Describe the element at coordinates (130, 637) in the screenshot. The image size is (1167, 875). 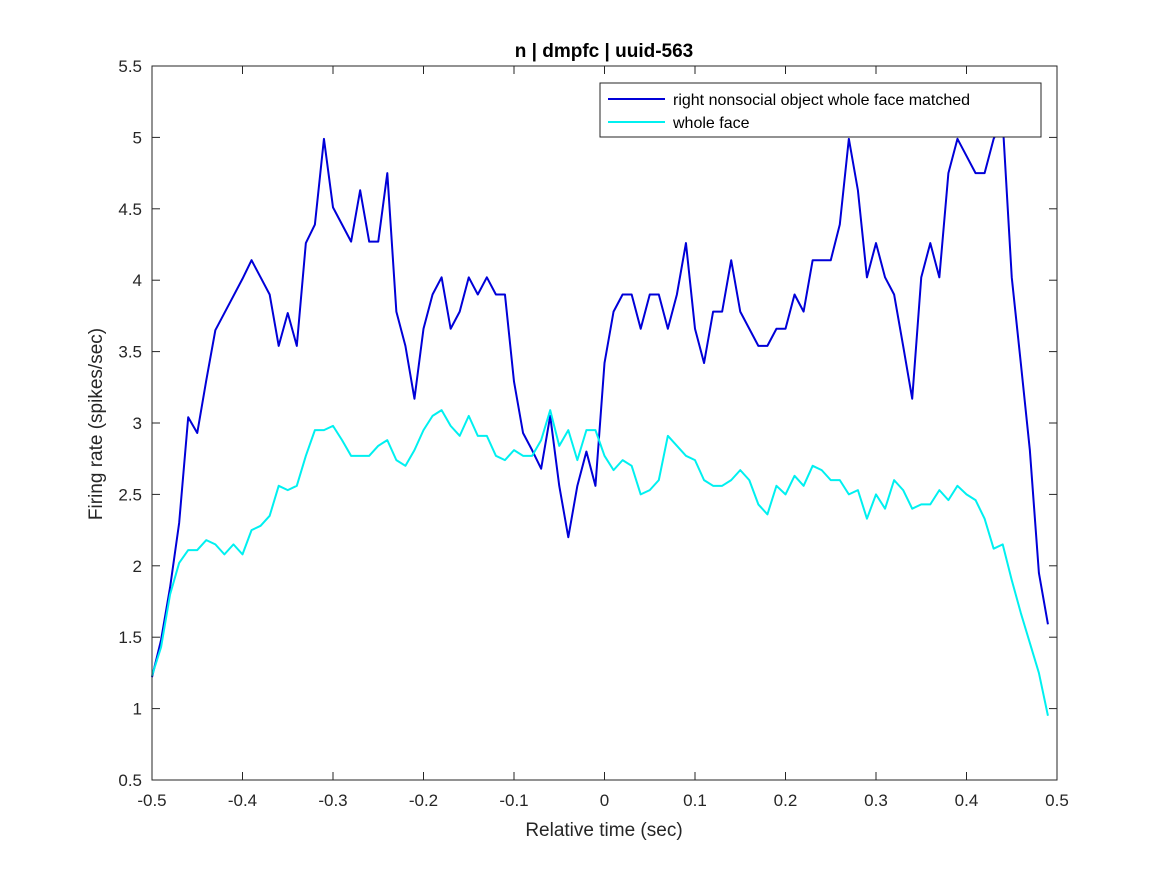
I see `y-tick-label: 1.5` at that location.